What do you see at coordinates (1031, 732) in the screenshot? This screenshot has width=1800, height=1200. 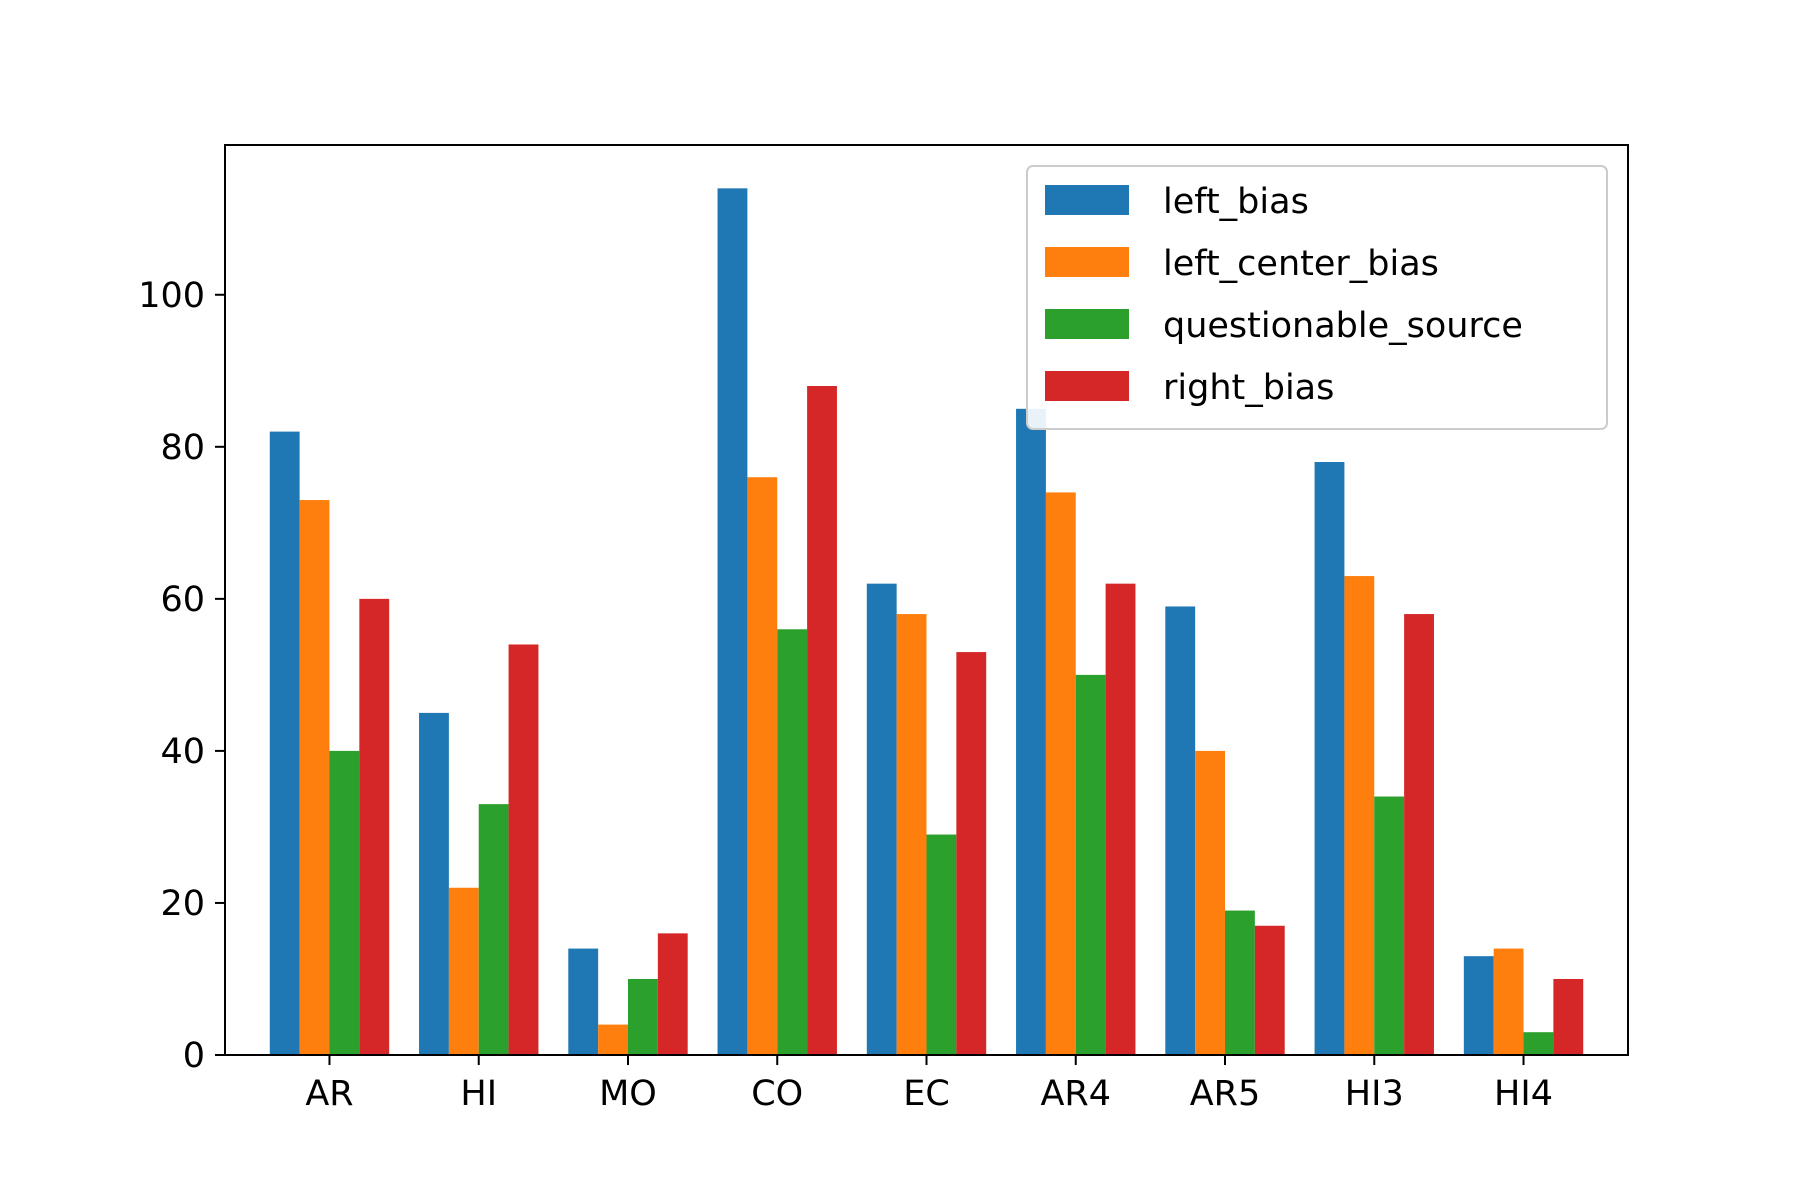 I see `bar-left_bias-AR4` at bounding box center [1031, 732].